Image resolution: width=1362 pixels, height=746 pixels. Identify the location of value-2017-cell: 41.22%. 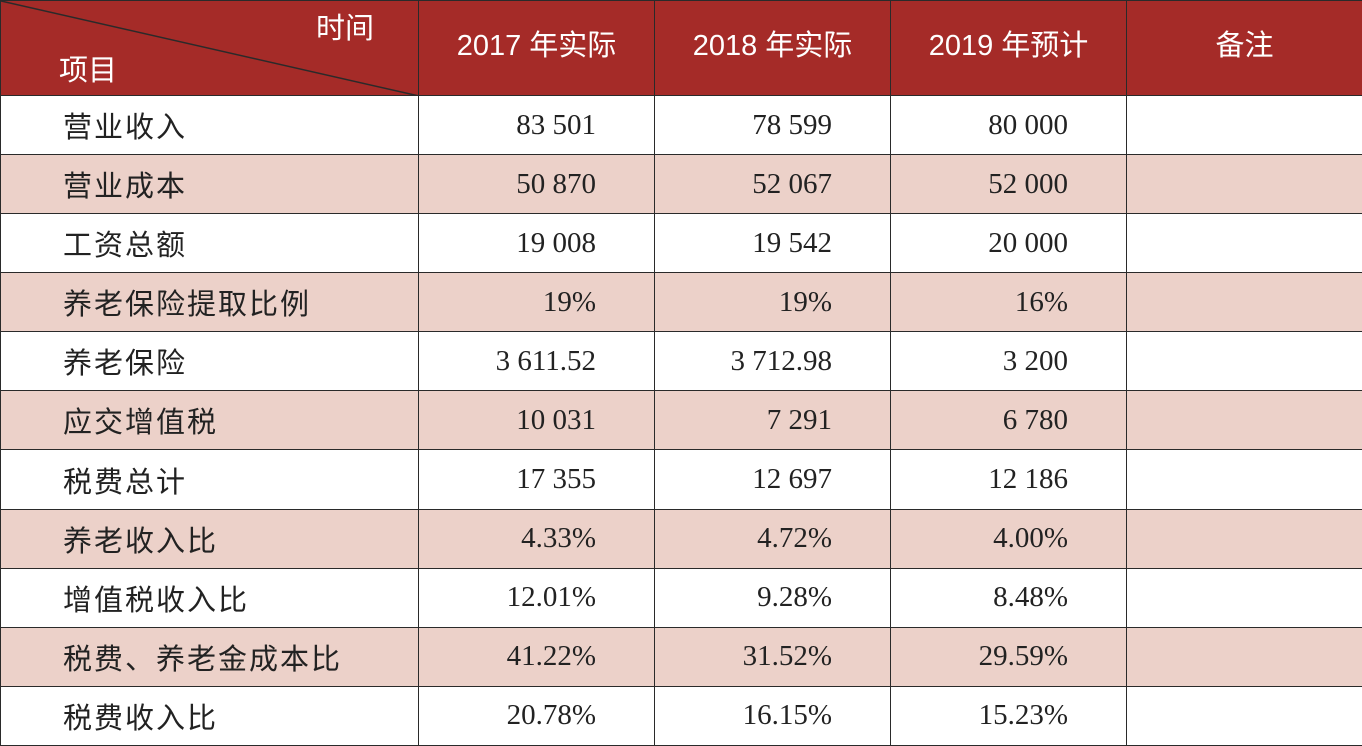
(536, 656).